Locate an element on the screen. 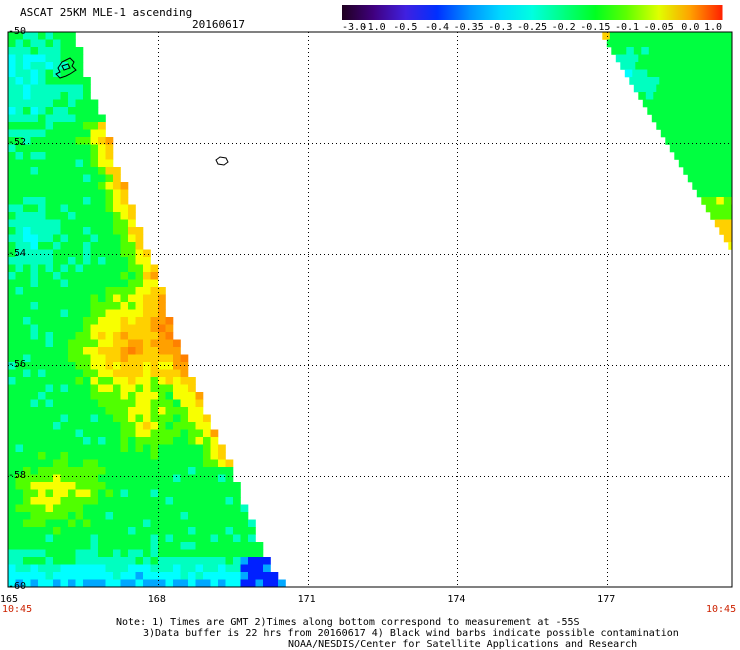  colorbar-tick-label: -0.05 is located at coordinates (659, 26).